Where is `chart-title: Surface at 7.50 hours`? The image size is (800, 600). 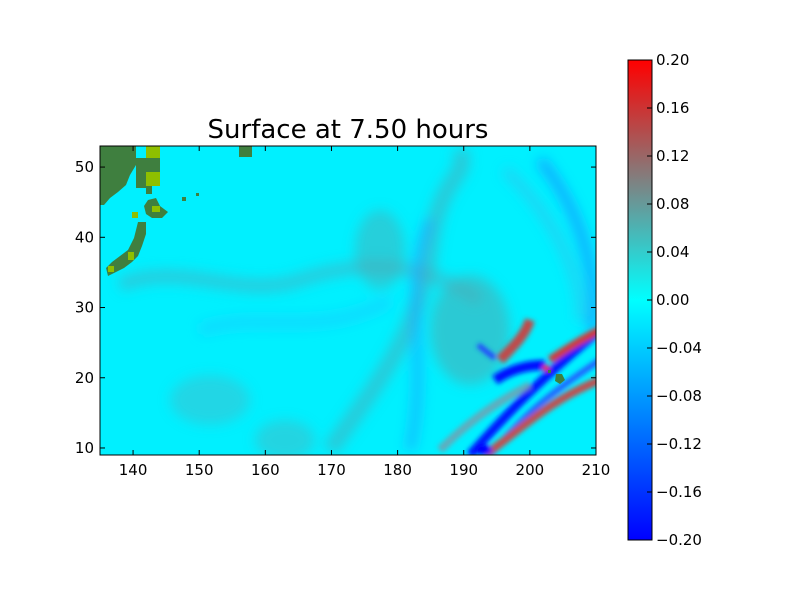 chart-title: Surface at 7.50 hours is located at coordinates (348, 130).